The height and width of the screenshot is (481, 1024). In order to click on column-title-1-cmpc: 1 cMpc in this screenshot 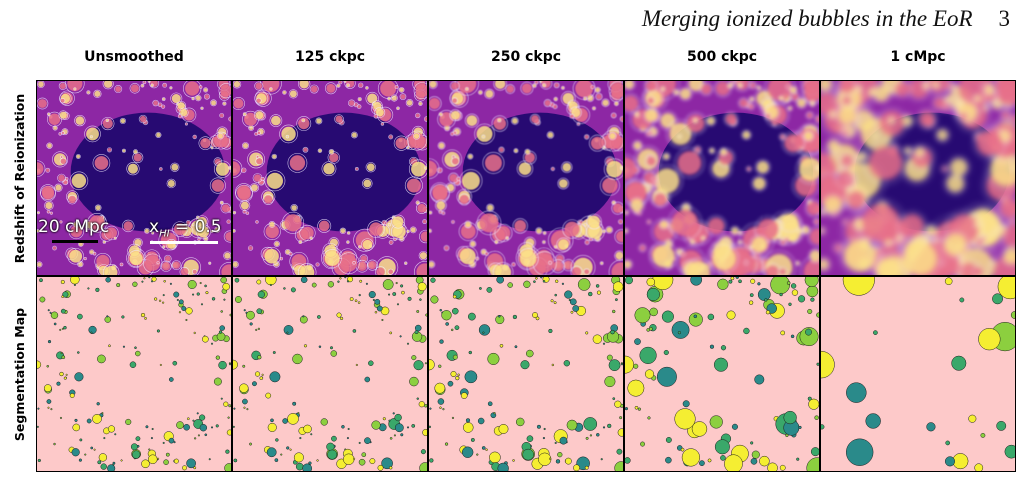, I will do `click(918, 57)`.